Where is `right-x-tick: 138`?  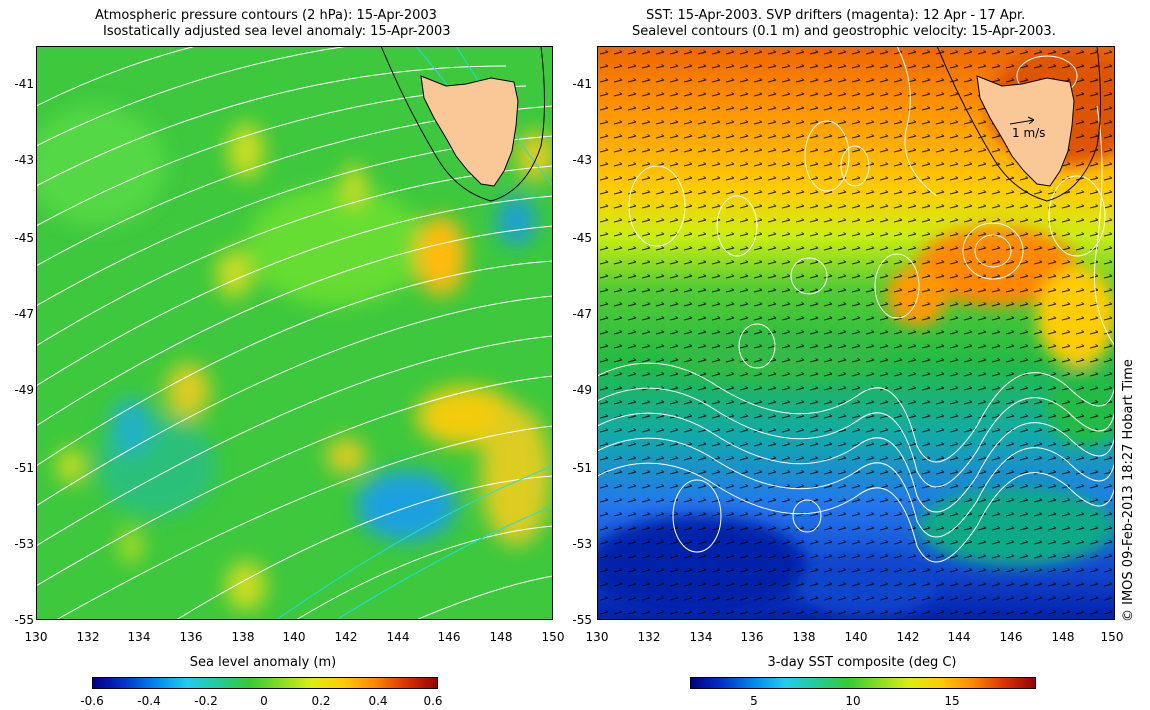 right-x-tick: 138 is located at coordinates (804, 637).